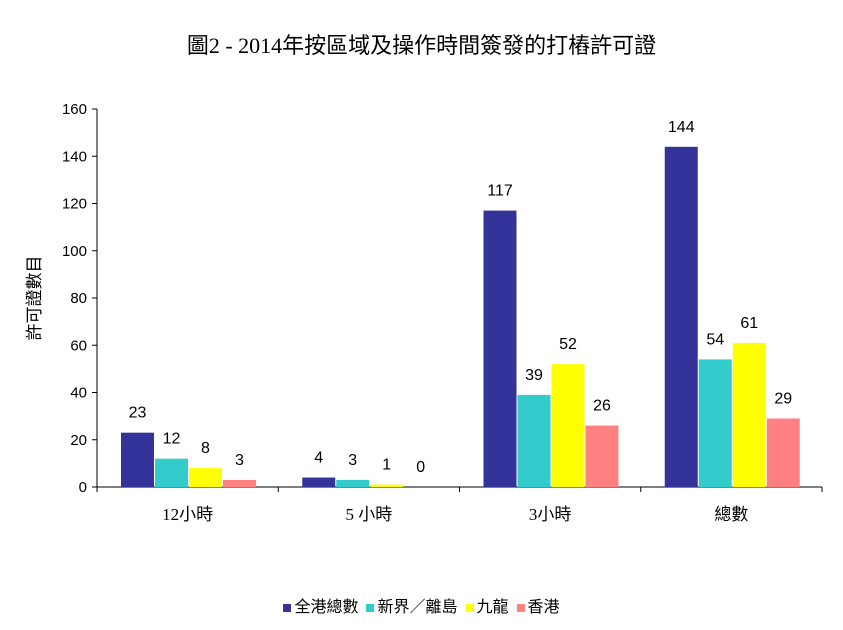  I want to click on x-tick-label: 3小時, so click(550, 514).